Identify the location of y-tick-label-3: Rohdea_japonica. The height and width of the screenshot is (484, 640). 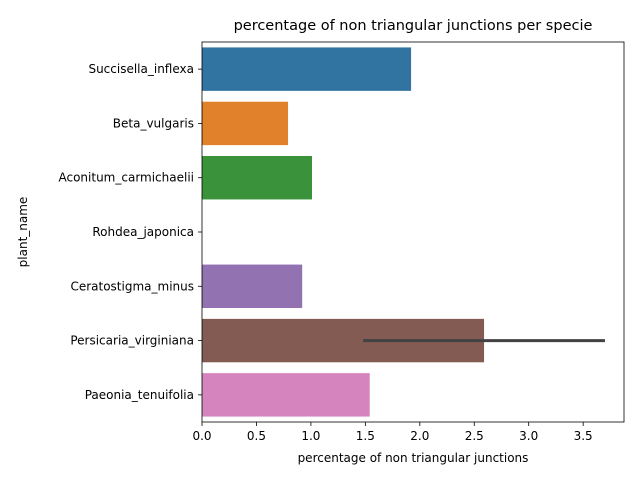
(143, 232).